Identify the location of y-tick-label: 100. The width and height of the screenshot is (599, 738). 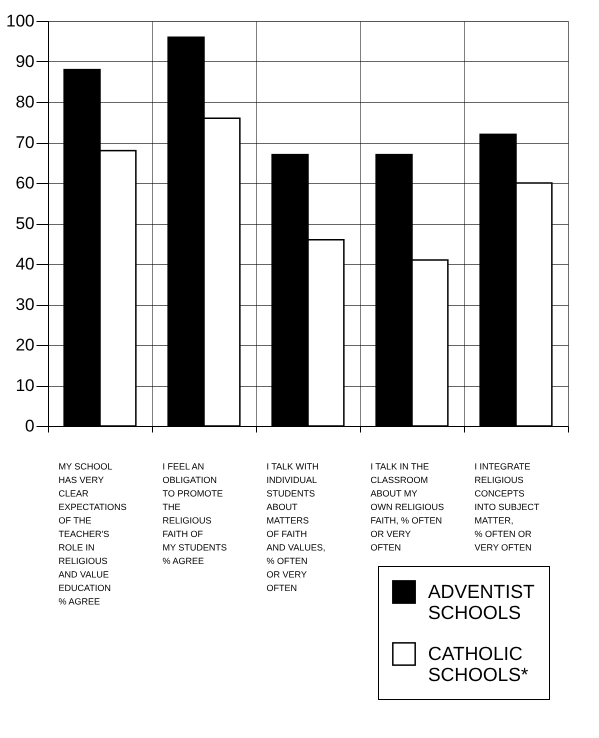
(20, 21).